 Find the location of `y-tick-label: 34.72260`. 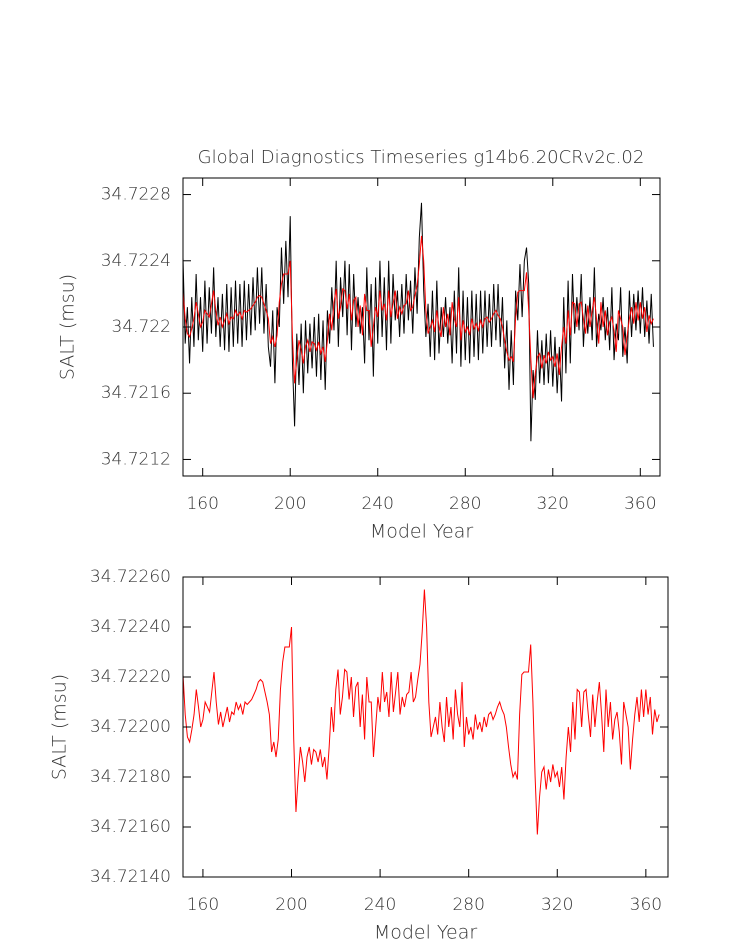

y-tick-label: 34.72260 is located at coordinates (130, 577).